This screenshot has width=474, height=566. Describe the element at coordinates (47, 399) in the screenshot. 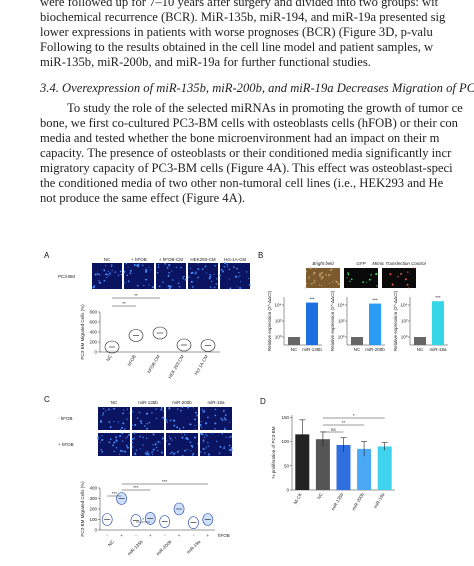

I see `panel-label: C` at that location.